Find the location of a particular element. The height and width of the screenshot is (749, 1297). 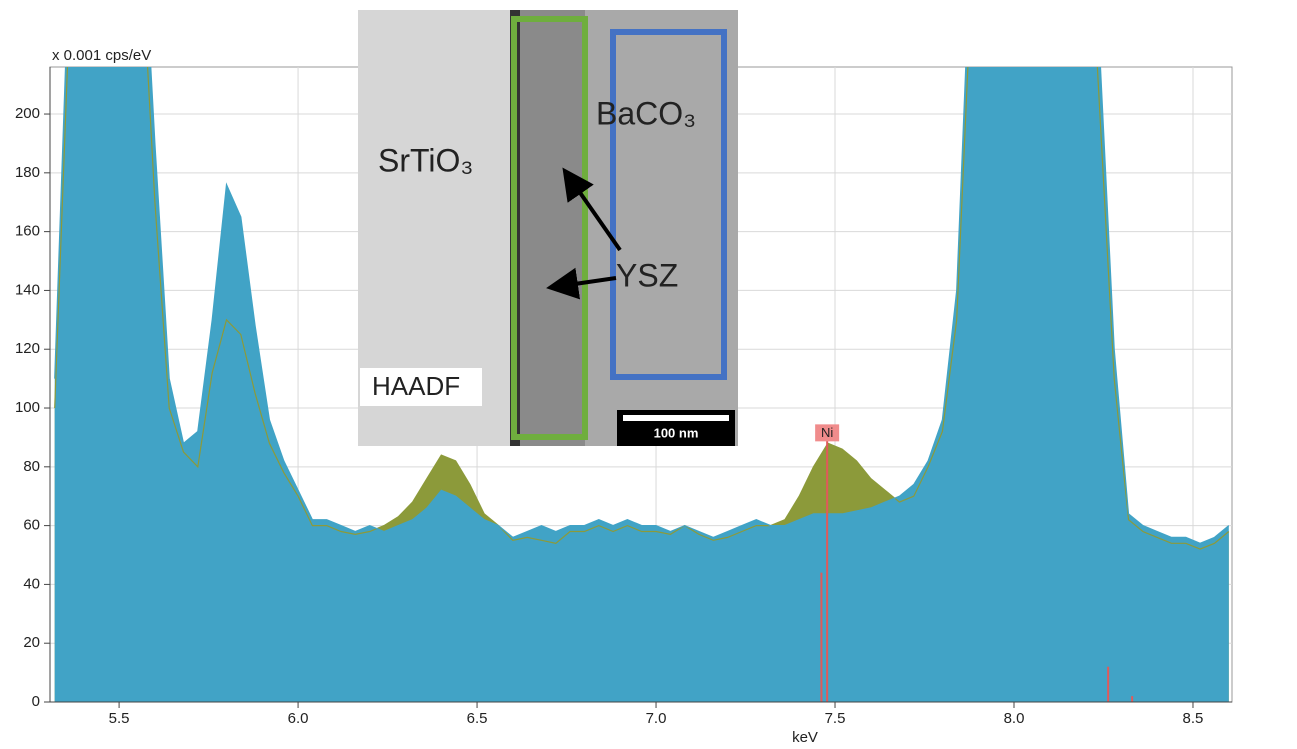

inset-region is located at coordinates (552, 228).